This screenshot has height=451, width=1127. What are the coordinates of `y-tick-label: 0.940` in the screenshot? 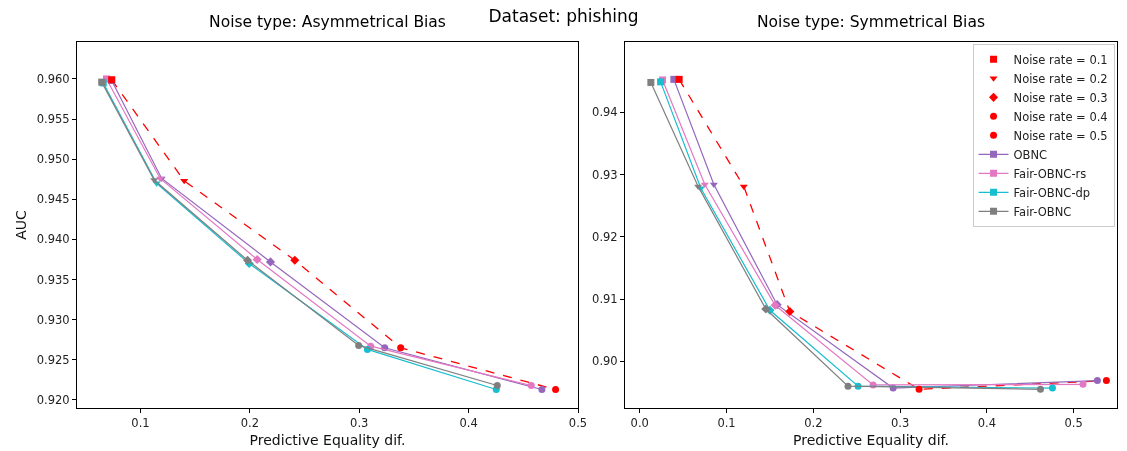 It's located at (53, 239).